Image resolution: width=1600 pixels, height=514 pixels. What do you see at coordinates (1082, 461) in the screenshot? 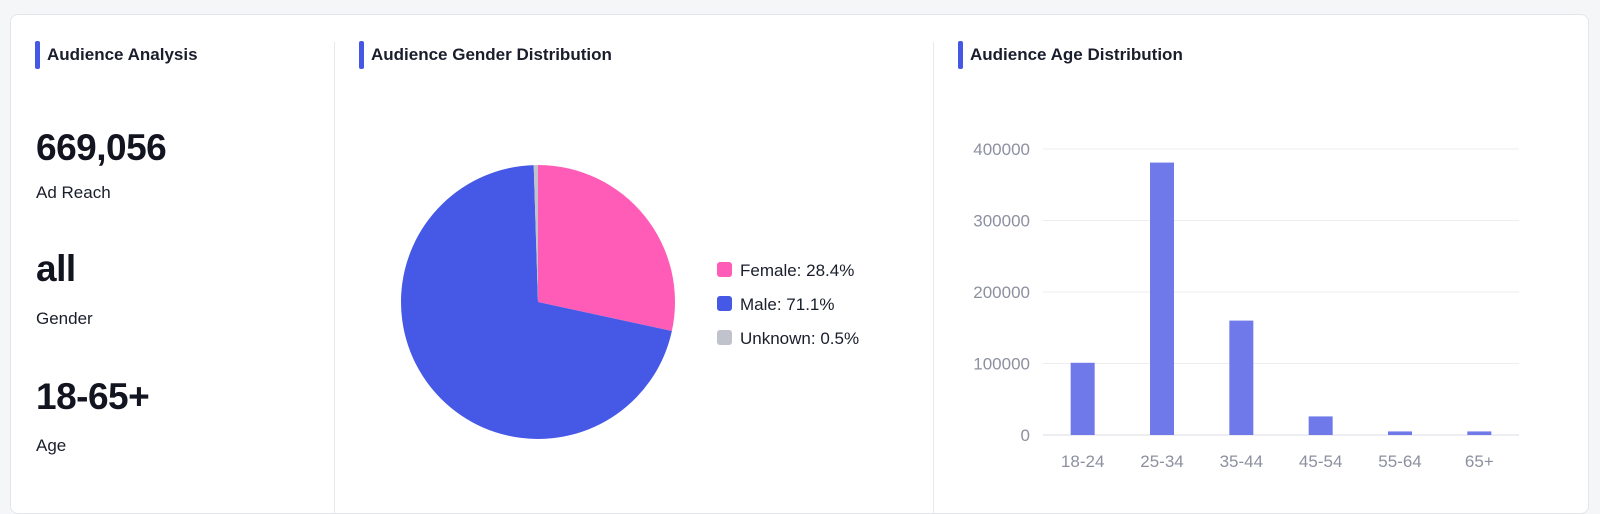
I see `x-tick-label: 18-24` at bounding box center [1082, 461].